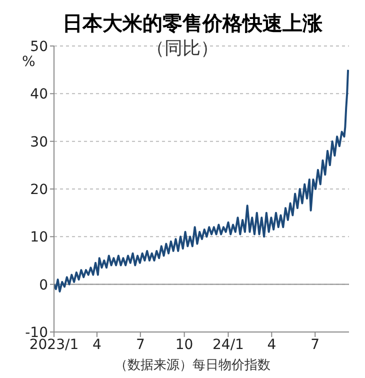  I want to click on x-tick-label: 10, so click(184, 344).